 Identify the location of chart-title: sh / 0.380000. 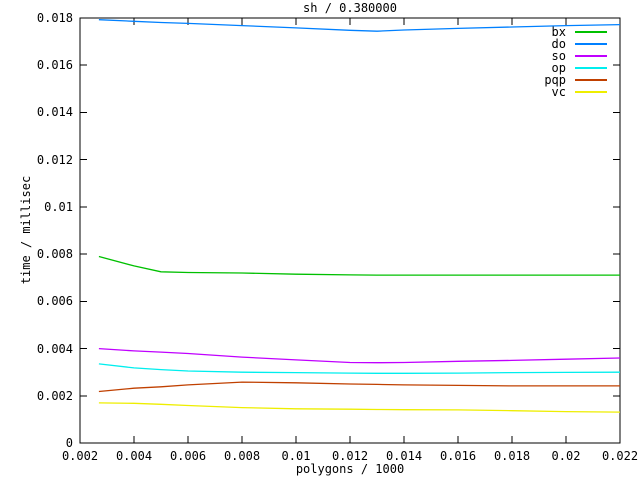
(350, 8).